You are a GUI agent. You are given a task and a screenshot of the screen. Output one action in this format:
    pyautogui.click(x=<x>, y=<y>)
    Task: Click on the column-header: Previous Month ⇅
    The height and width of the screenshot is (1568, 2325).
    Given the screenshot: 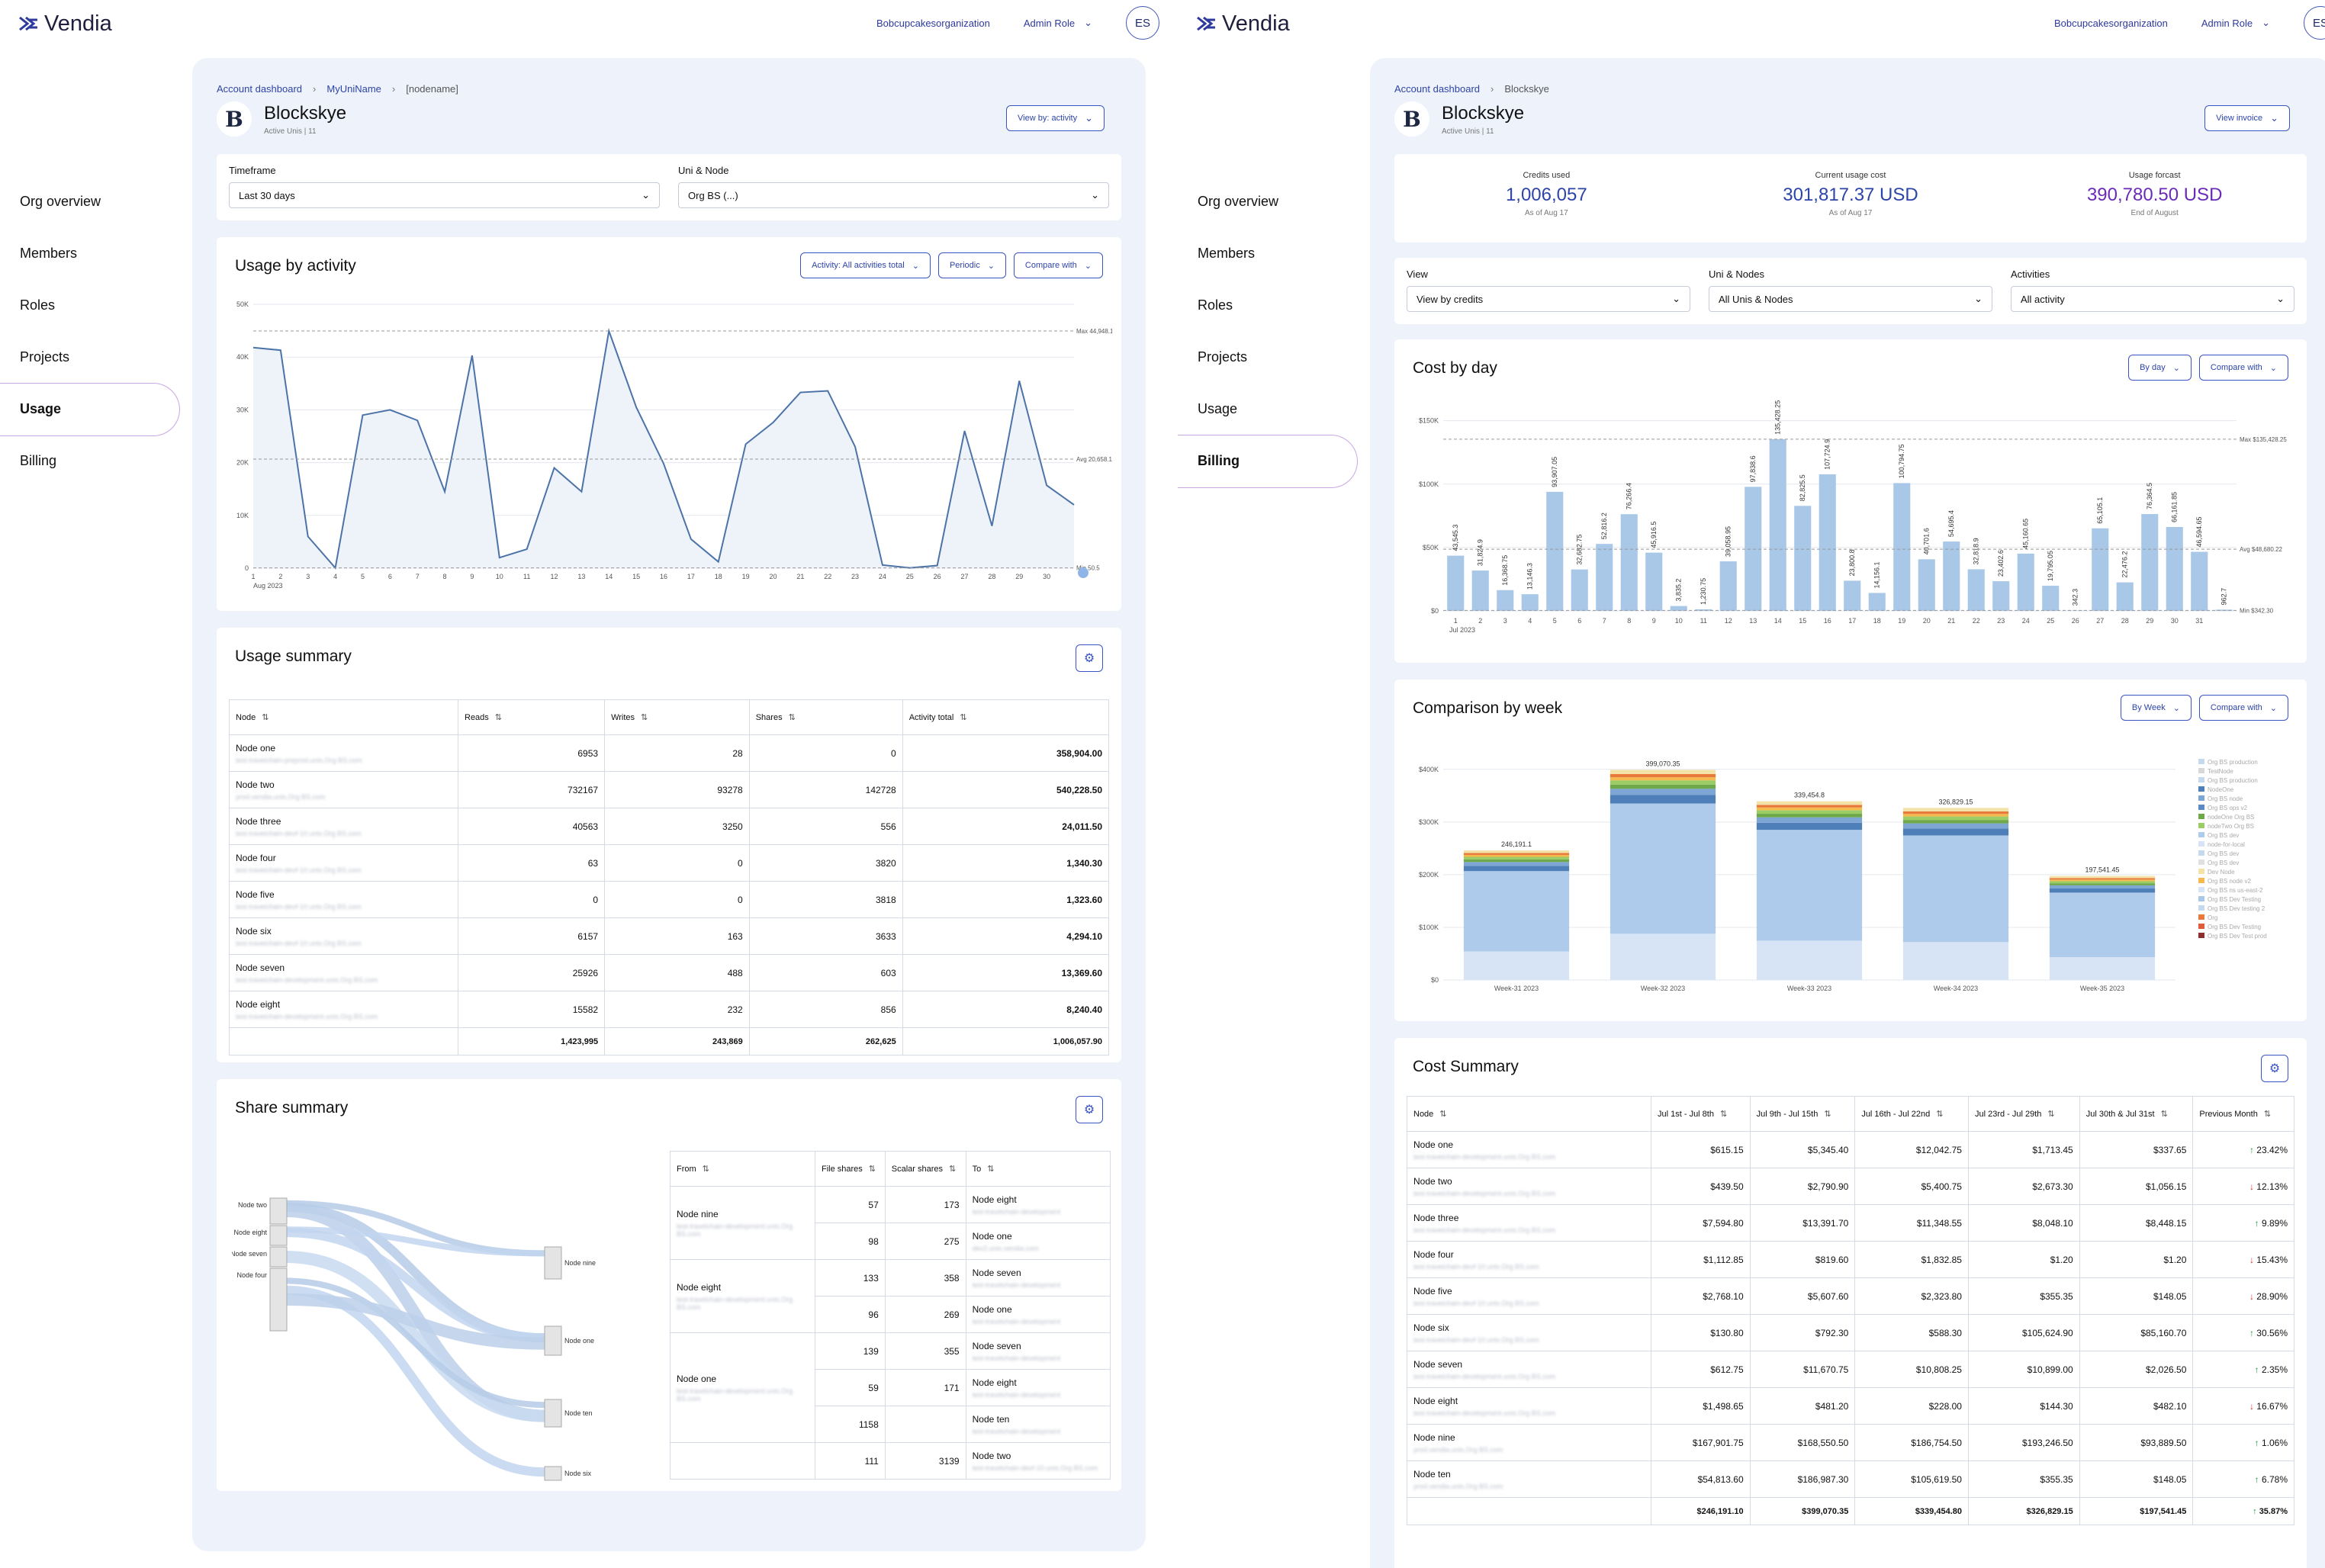 What is the action you would take?
    pyautogui.click(x=2243, y=1114)
    